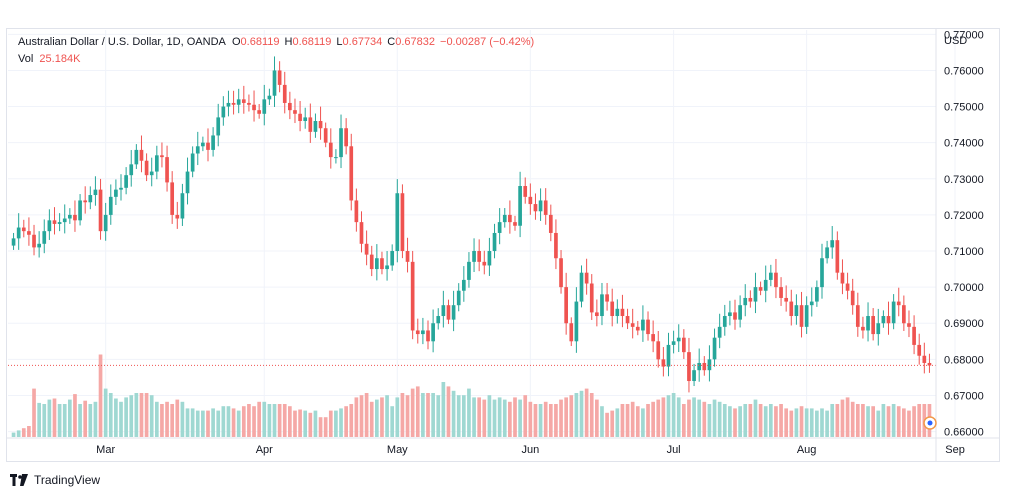 This screenshot has width=1012, height=498. I want to click on y-tick-label: 0.67000, so click(964, 396).